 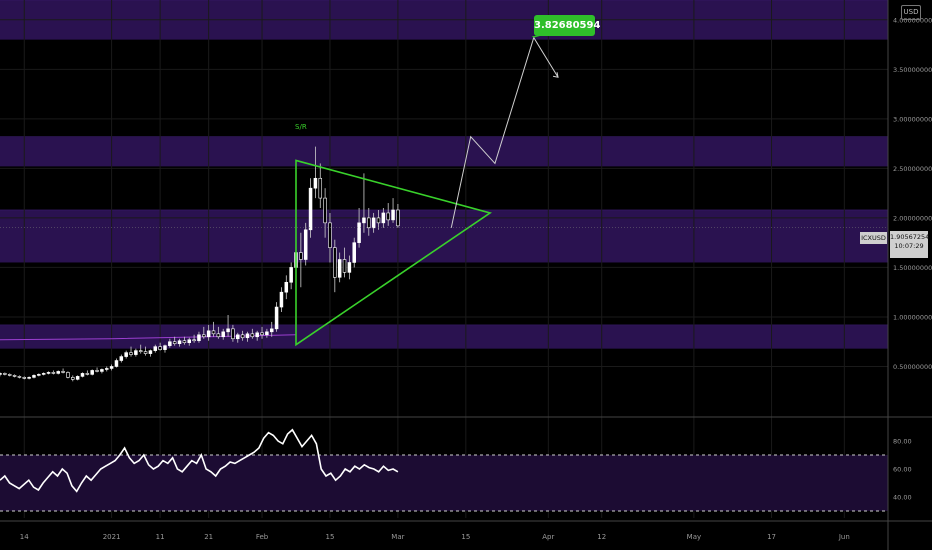 I want to click on symbol-label: ICXUSD, so click(x=873, y=238).